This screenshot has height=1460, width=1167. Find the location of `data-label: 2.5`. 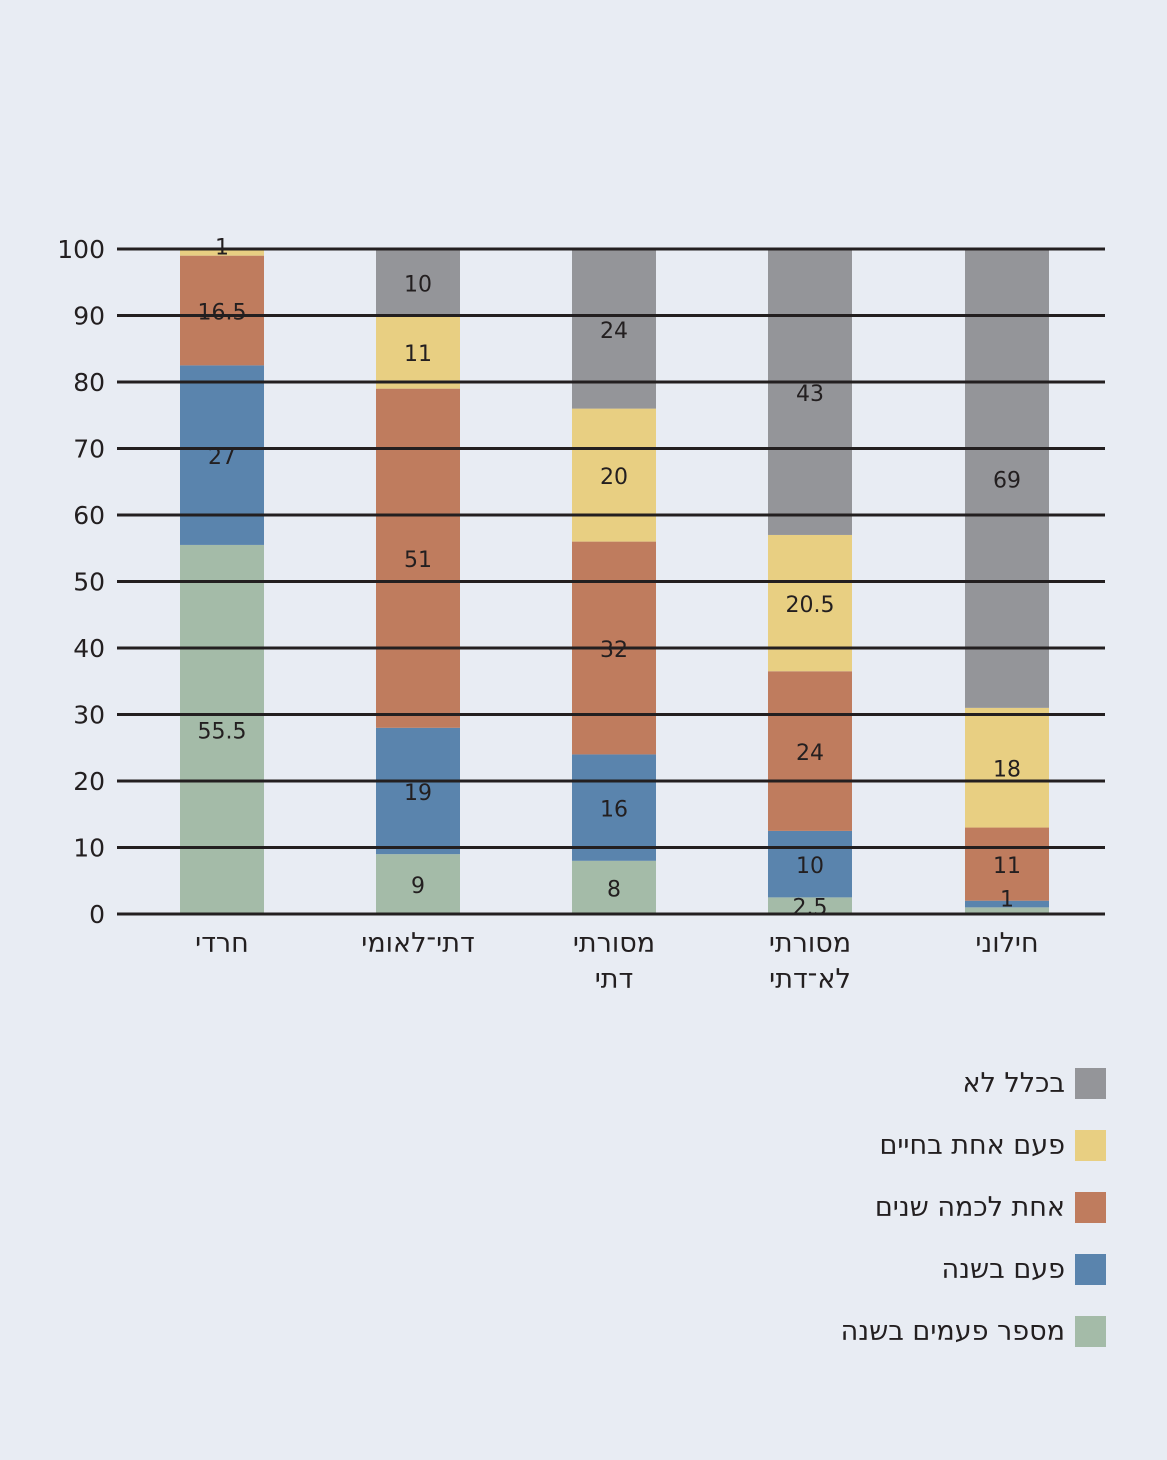

data-label: 2.5 is located at coordinates (810, 908).